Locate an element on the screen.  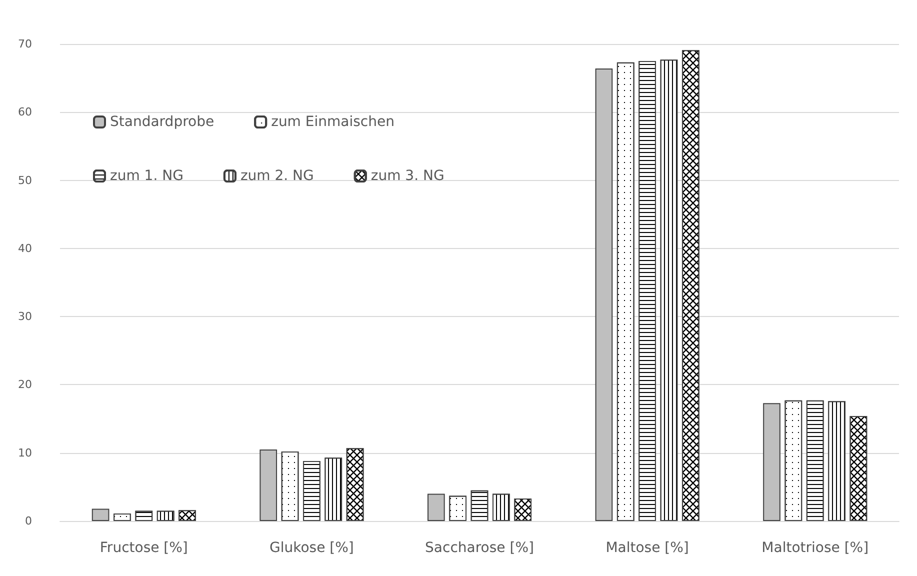
y-tick-label: 70 is located at coordinates (25, 44).